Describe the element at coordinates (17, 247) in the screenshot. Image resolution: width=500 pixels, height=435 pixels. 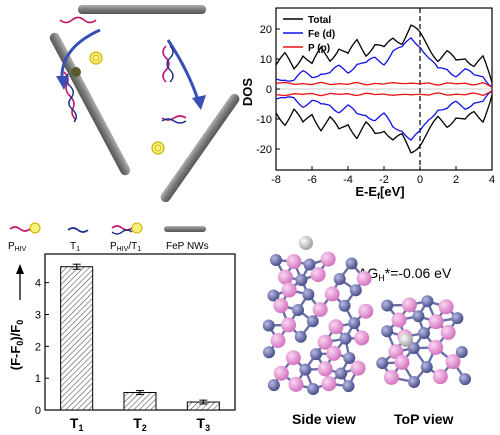
I see `legend-probe-label: PHIV` at that location.